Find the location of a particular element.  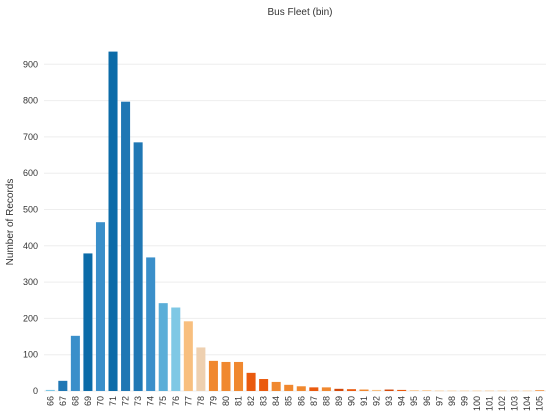

x-tick-label: 95 is located at coordinates (414, 401).